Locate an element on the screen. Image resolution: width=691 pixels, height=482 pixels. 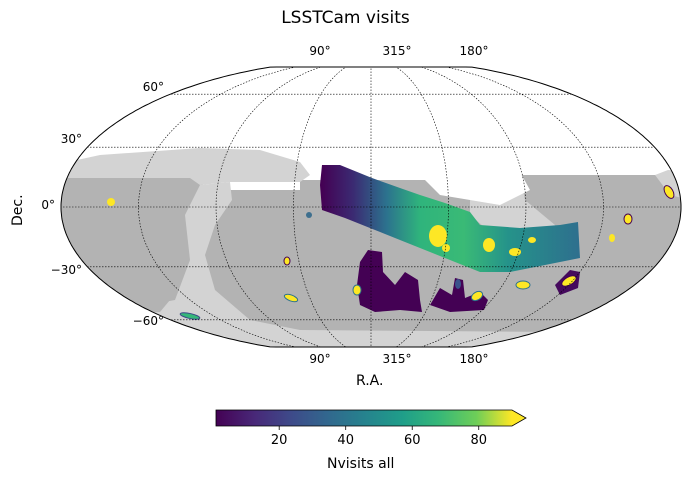
dec-tick-label: 0° is located at coordinates (48, 205).